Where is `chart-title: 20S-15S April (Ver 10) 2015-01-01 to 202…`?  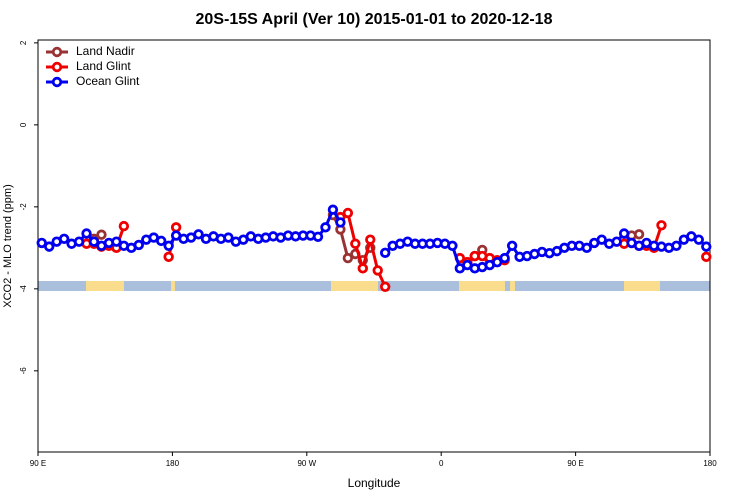 chart-title: 20S-15S April (Ver 10) 2015-01-01 to 202… is located at coordinates (374, 19).